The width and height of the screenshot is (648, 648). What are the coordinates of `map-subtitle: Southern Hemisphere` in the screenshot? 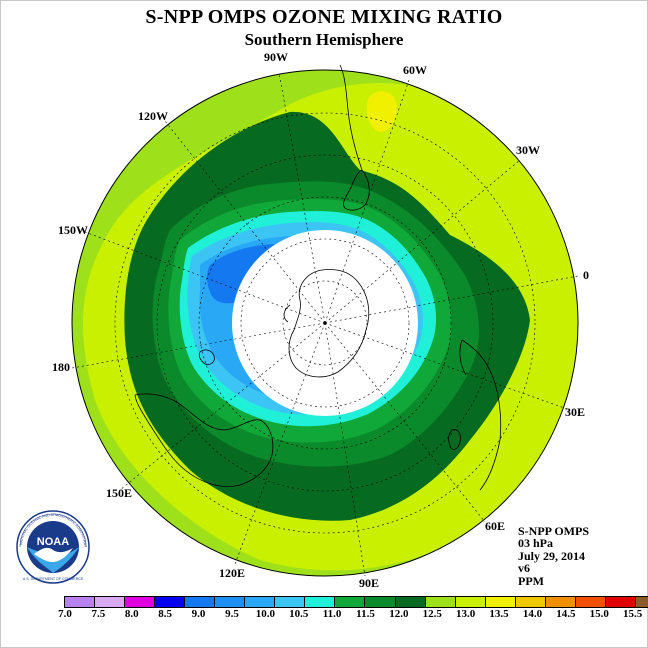 It's located at (324, 39).